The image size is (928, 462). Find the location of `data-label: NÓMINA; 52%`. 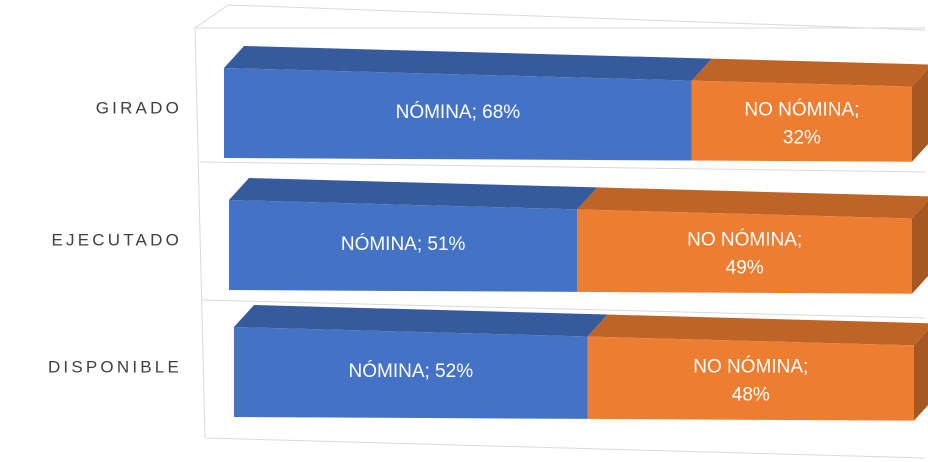

data-label: NÓMINA; 52% is located at coordinates (411, 371).